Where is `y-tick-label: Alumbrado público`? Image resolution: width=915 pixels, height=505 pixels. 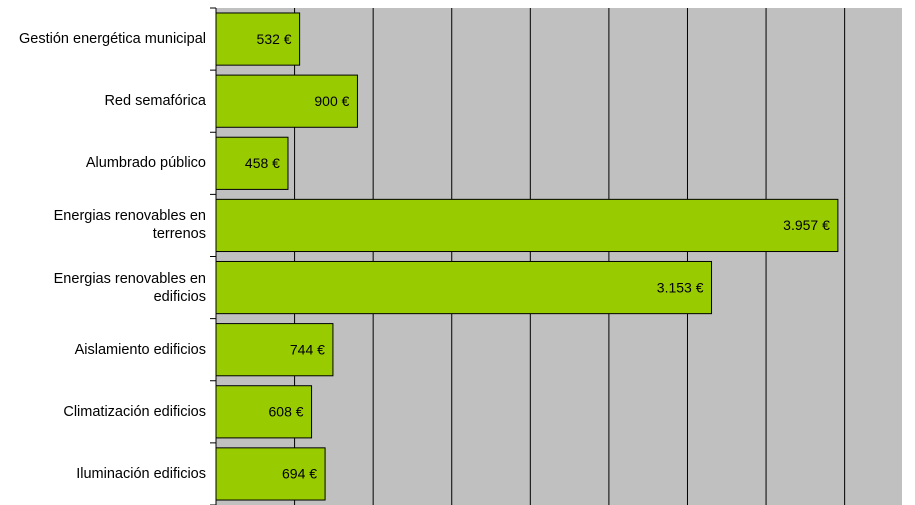
y-tick-label: Alumbrado público is located at coordinates (145, 163).